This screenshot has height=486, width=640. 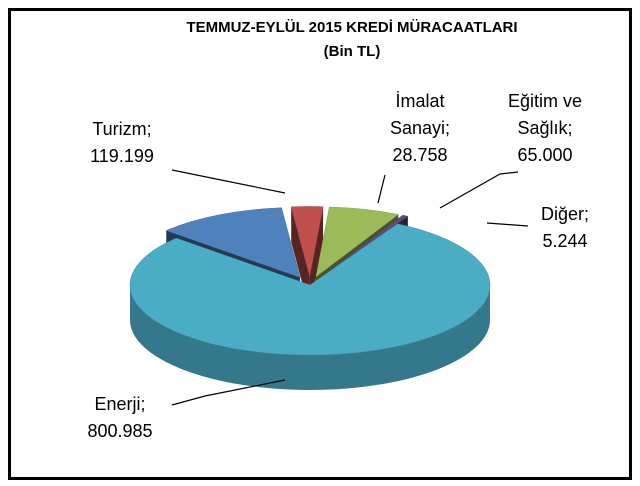 What do you see at coordinates (122, 156) in the screenshot?
I see `label-value: 119.199` at bounding box center [122, 156].